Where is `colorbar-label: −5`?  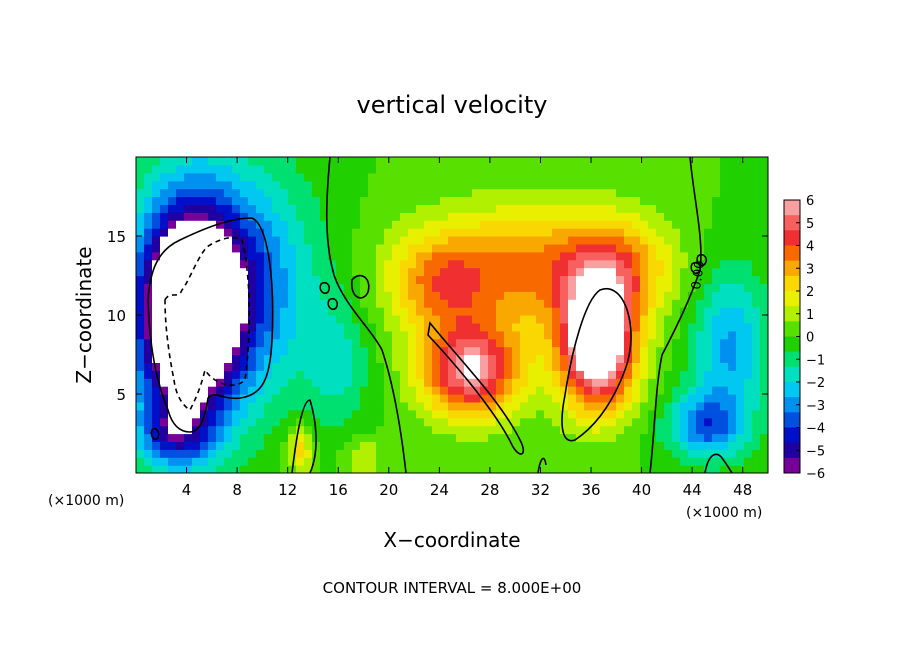 colorbar-label: −5 is located at coordinates (815, 451).